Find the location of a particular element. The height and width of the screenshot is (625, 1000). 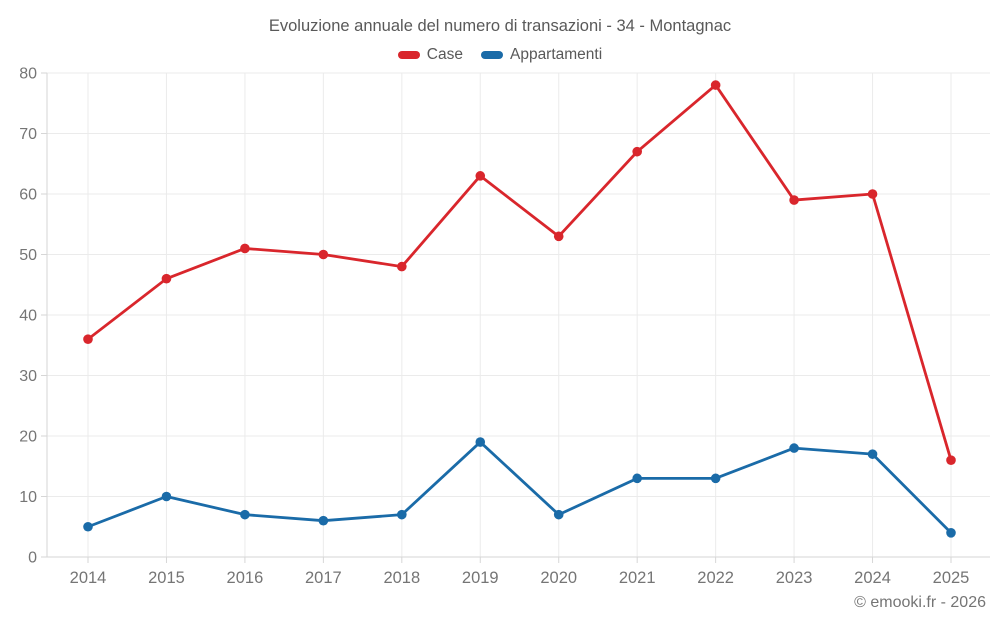

x-axis-label: 2023 is located at coordinates (794, 578).